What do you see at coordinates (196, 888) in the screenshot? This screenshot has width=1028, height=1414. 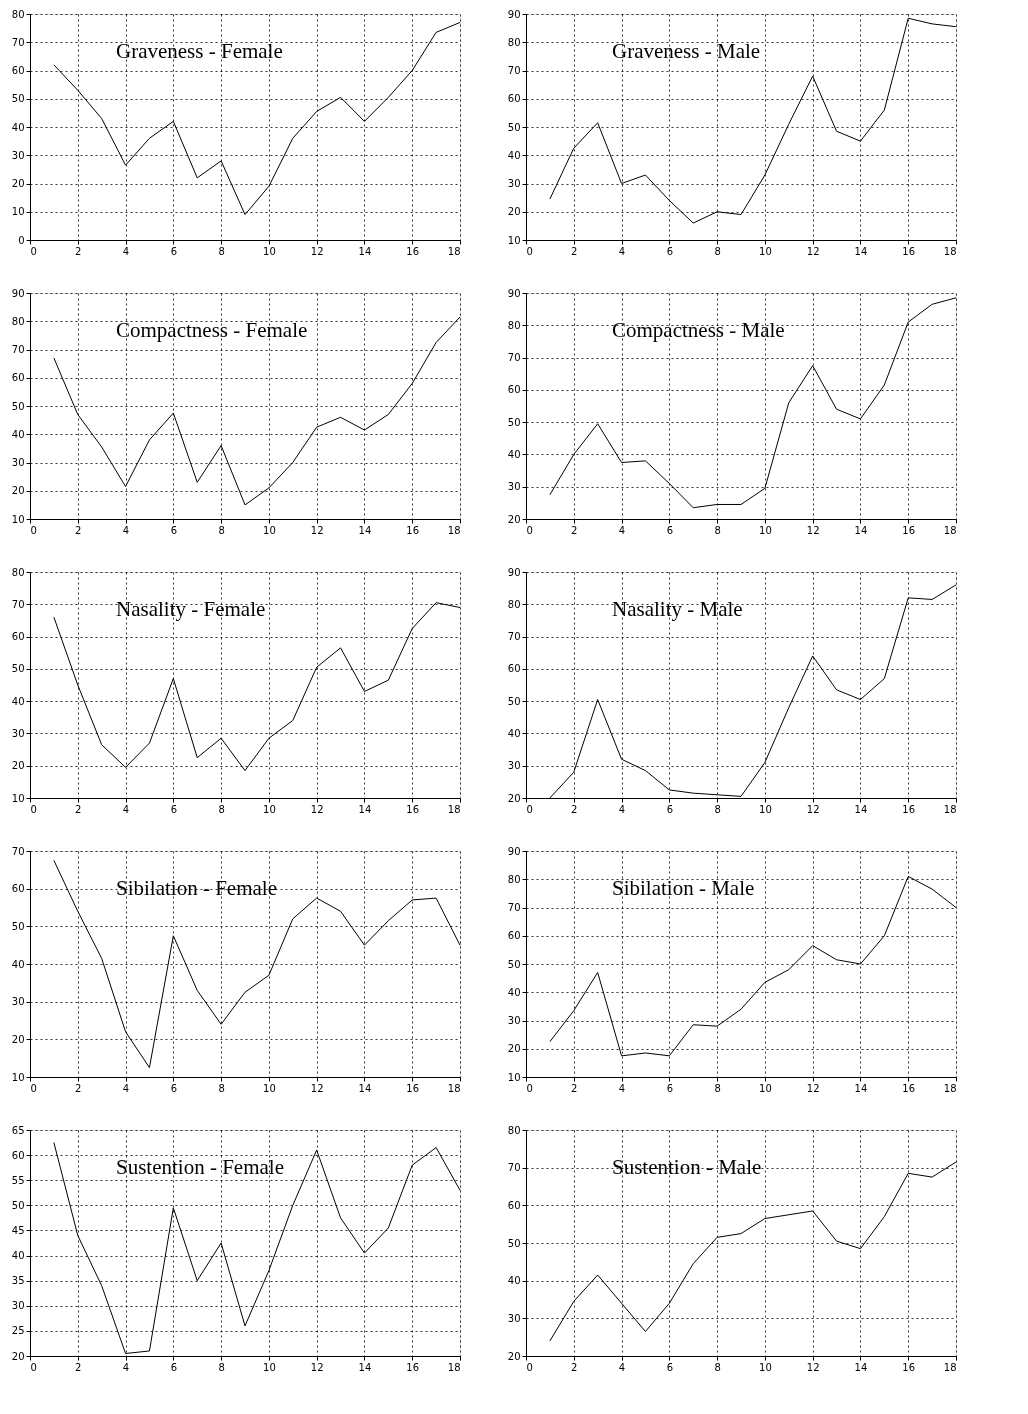 I see `text: Sibilation - Female` at bounding box center [196, 888].